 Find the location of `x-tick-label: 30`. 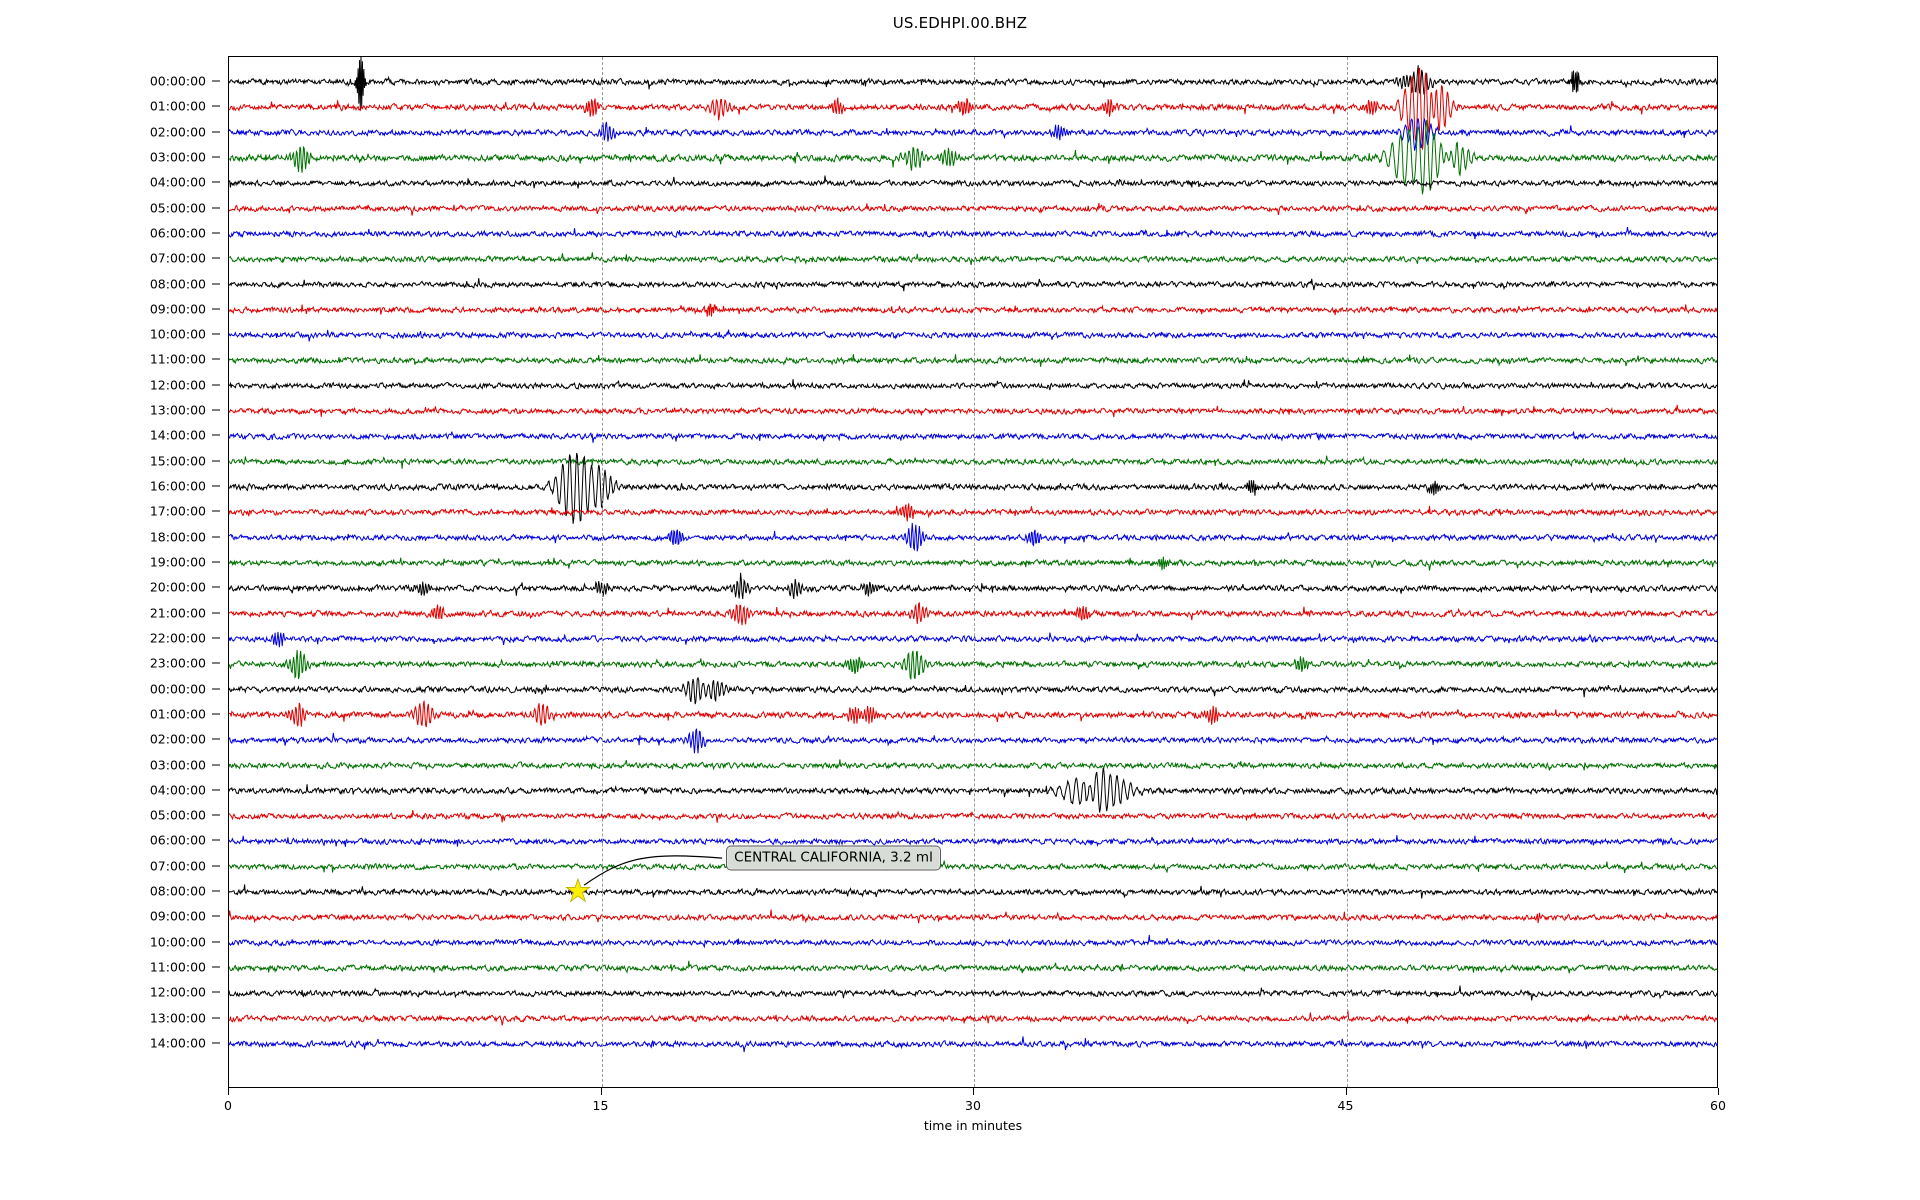

x-tick-label: 30 is located at coordinates (973, 1105).